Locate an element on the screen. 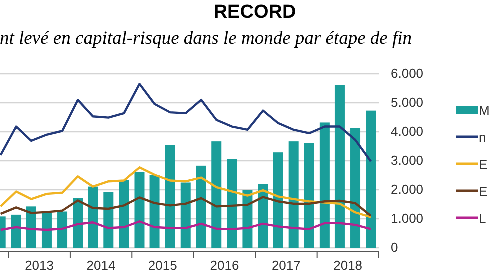 The height and width of the screenshot is (275, 490). x-tick-label: 2015 is located at coordinates (163, 265).